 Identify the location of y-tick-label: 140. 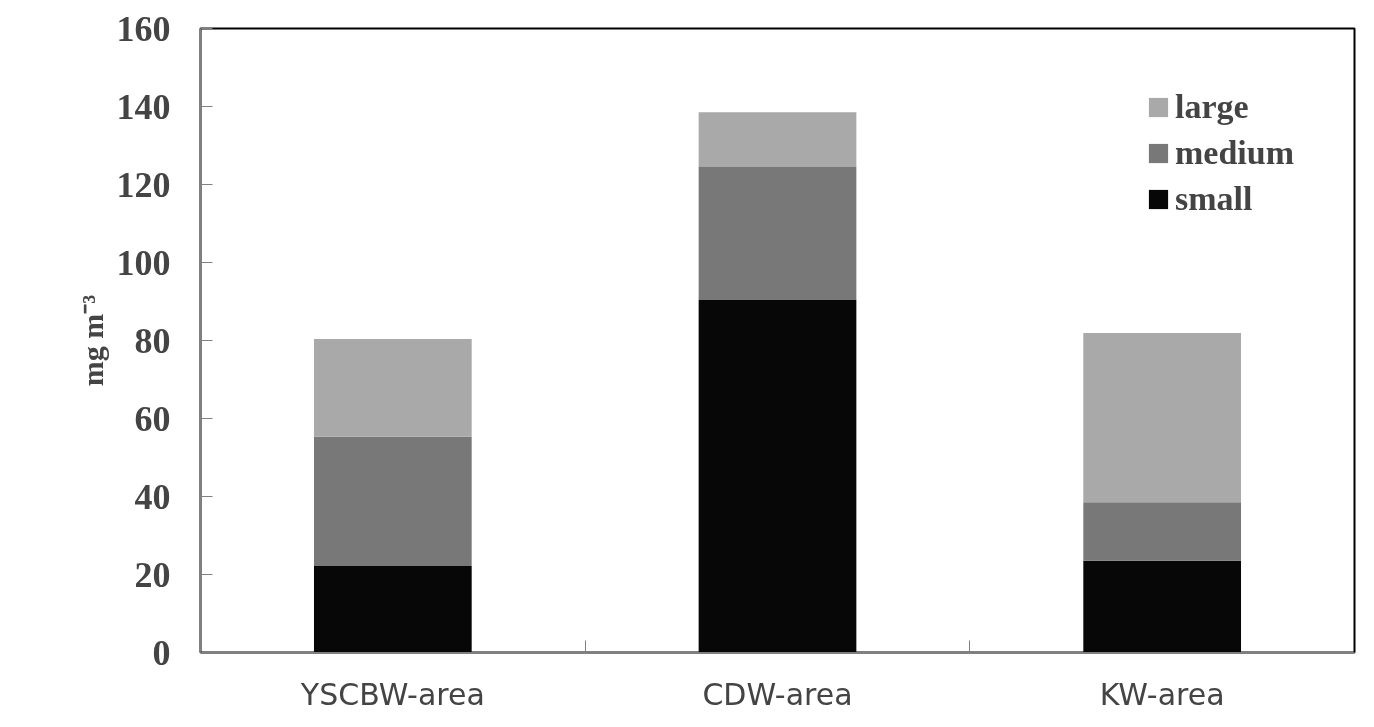
(143, 106).